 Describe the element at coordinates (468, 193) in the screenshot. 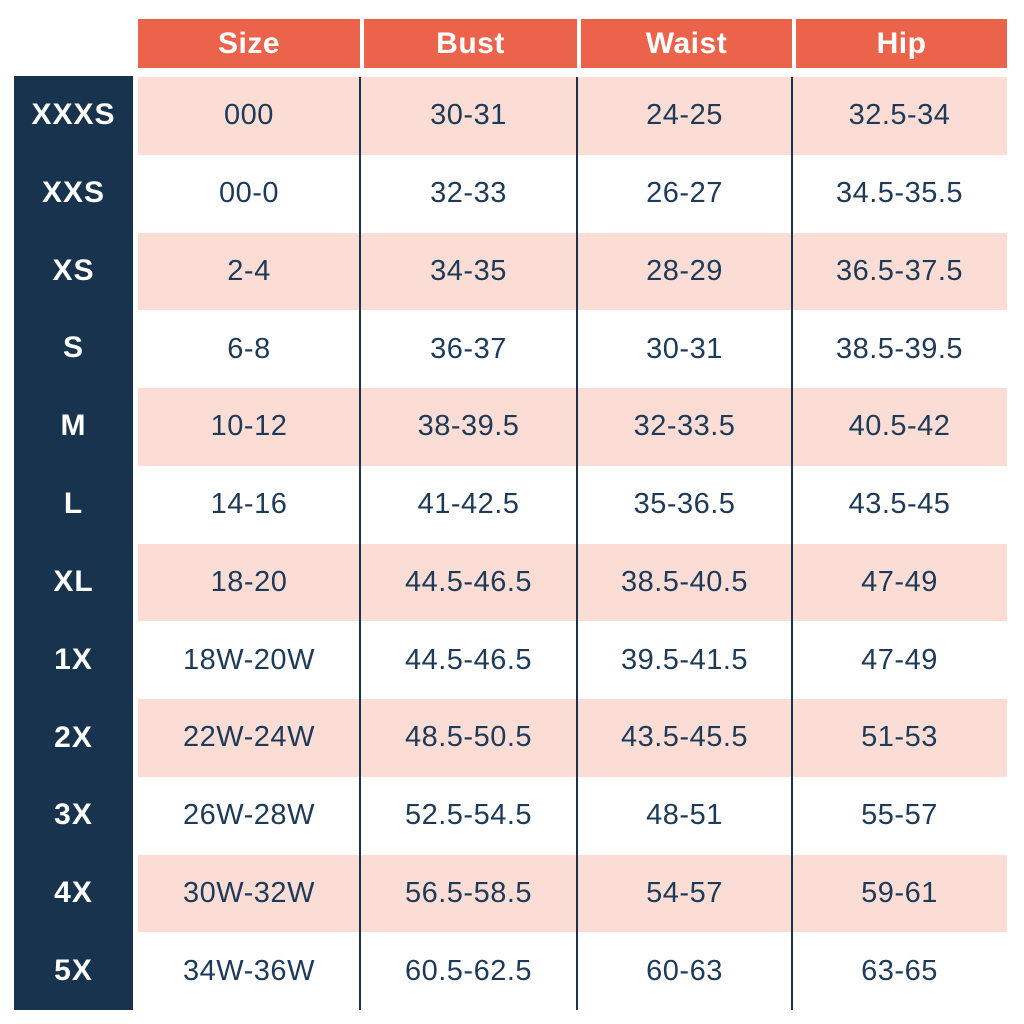

I see `table-cell: 32-33` at that location.